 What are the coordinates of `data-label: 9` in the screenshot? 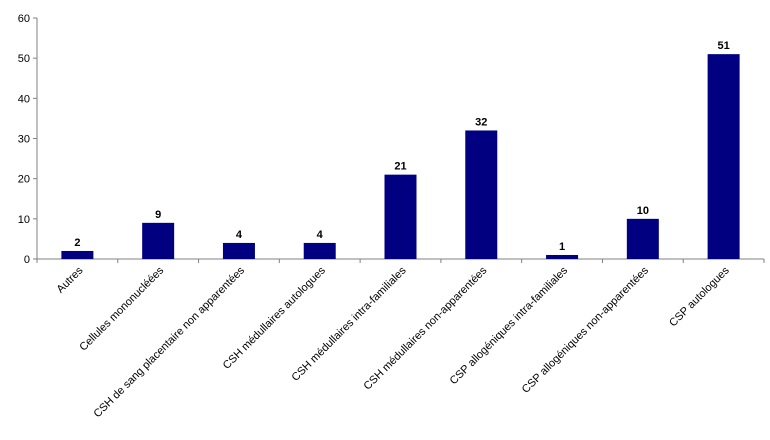 It's located at (158, 215).